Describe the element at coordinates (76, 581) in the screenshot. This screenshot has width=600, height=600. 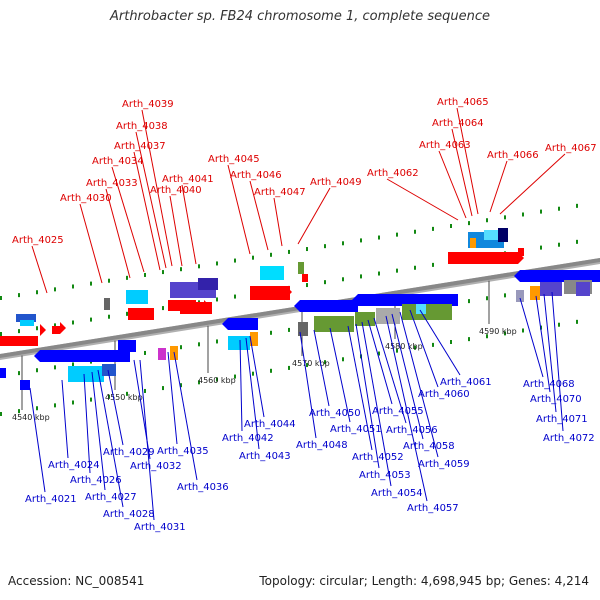
I see `accession-text: Accession: NC_008541` at that location.